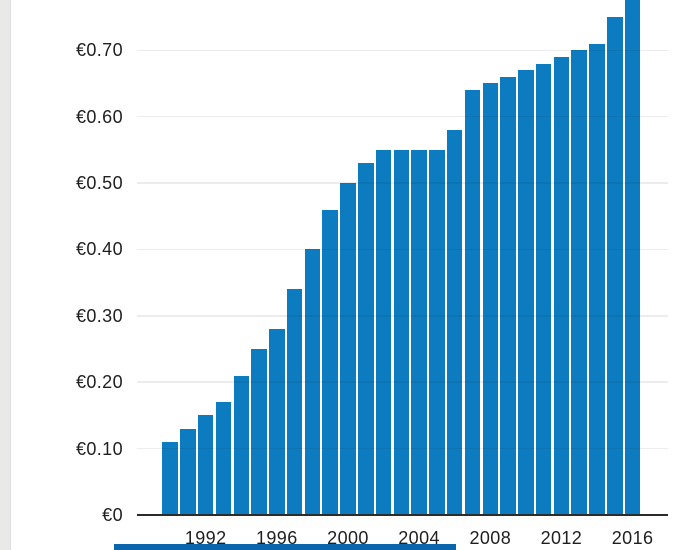 This screenshot has height=550, width=699. Describe the element at coordinates (579, 282) in the screenshot. I see `bar-2013` at that location.